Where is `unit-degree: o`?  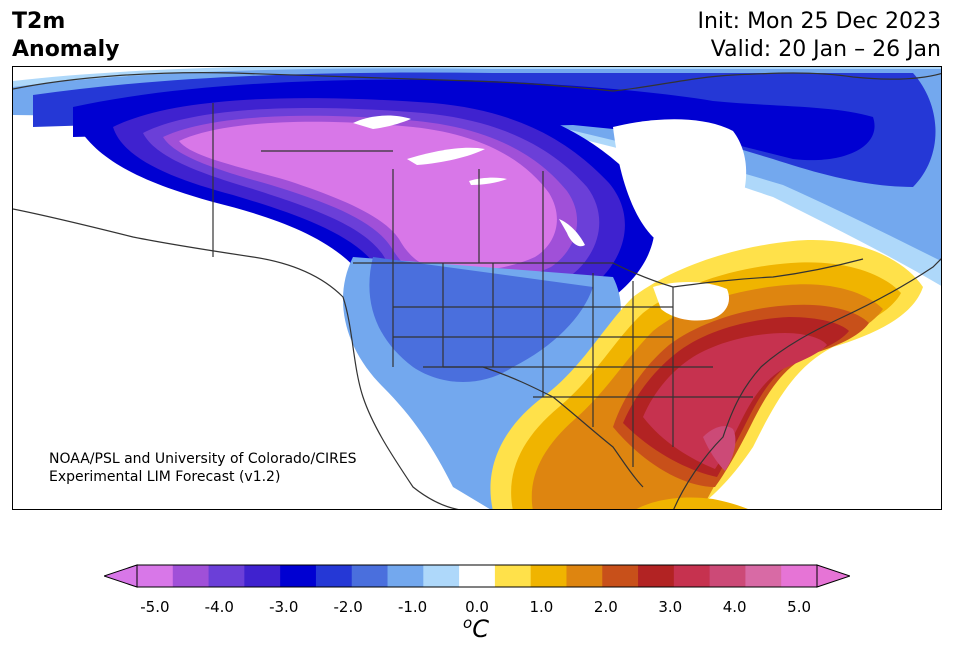
unit-degree: o is located at coordinates (468, 623).